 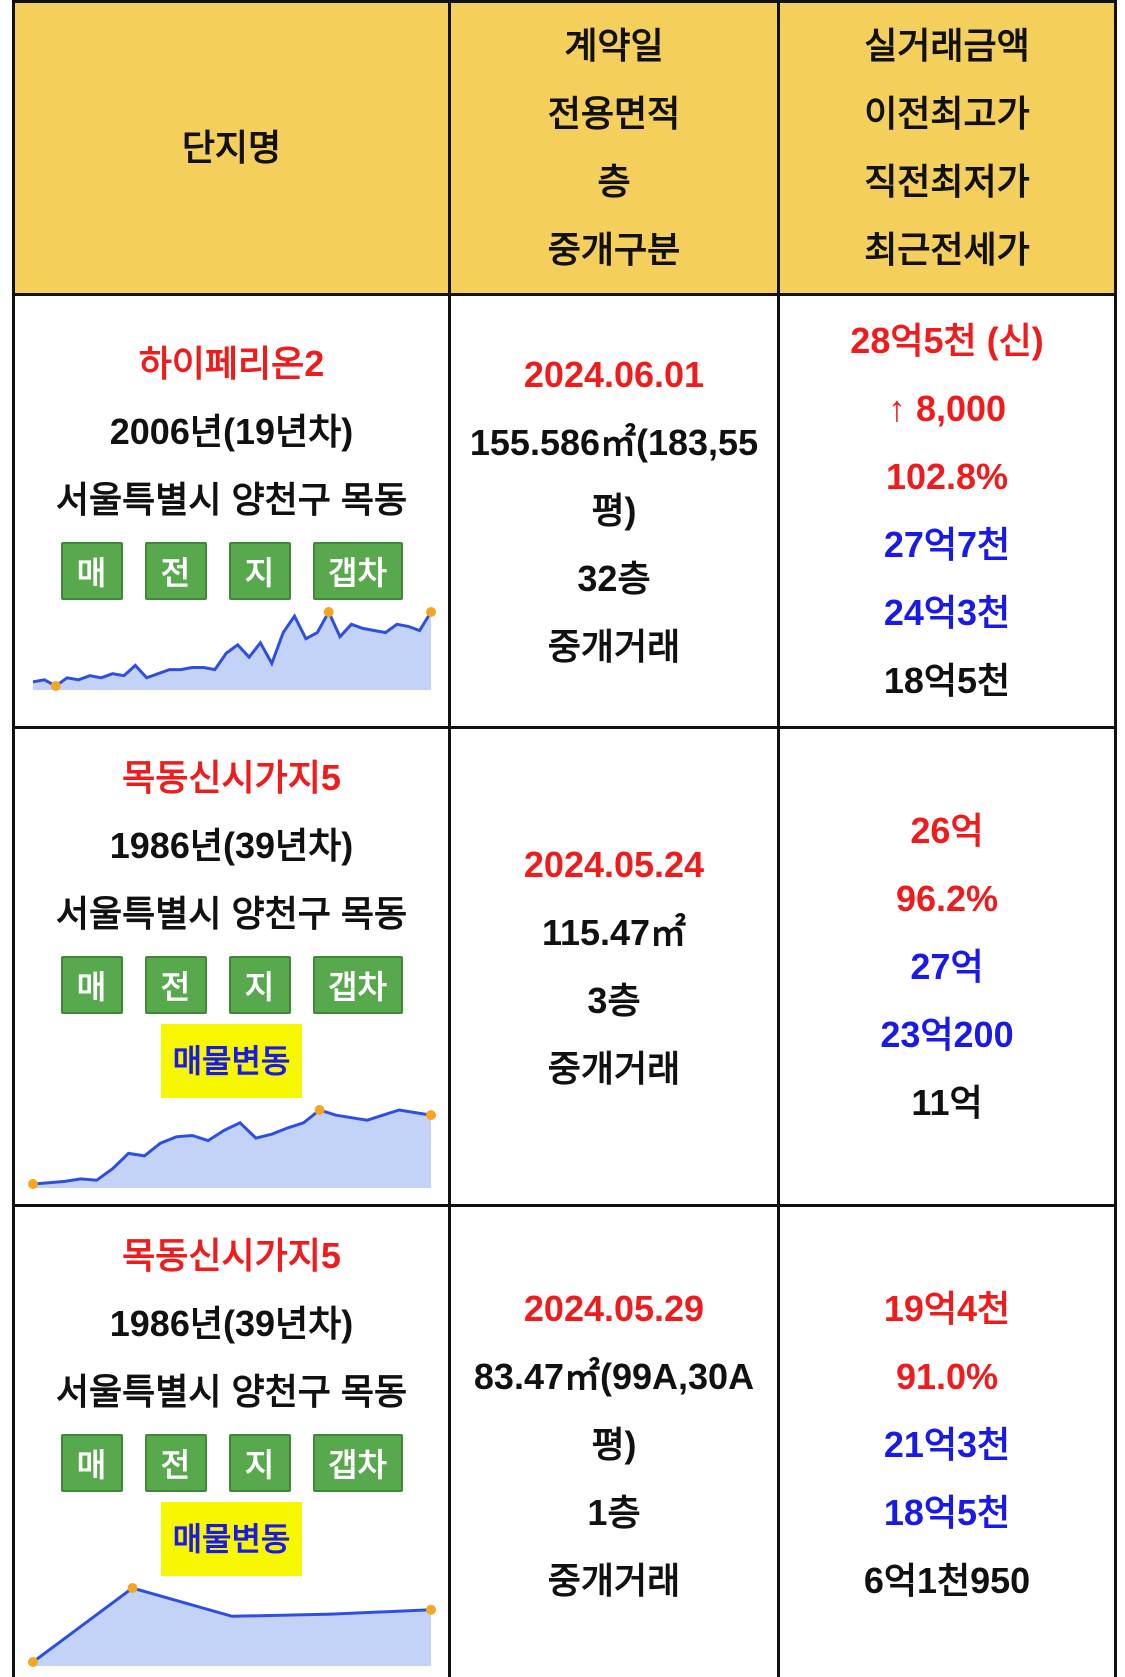 What do you see at coordinates (614, 1308) in the screenshot?
I see `contract-date: 2024.05.29` at bounding box center [614, 1308].